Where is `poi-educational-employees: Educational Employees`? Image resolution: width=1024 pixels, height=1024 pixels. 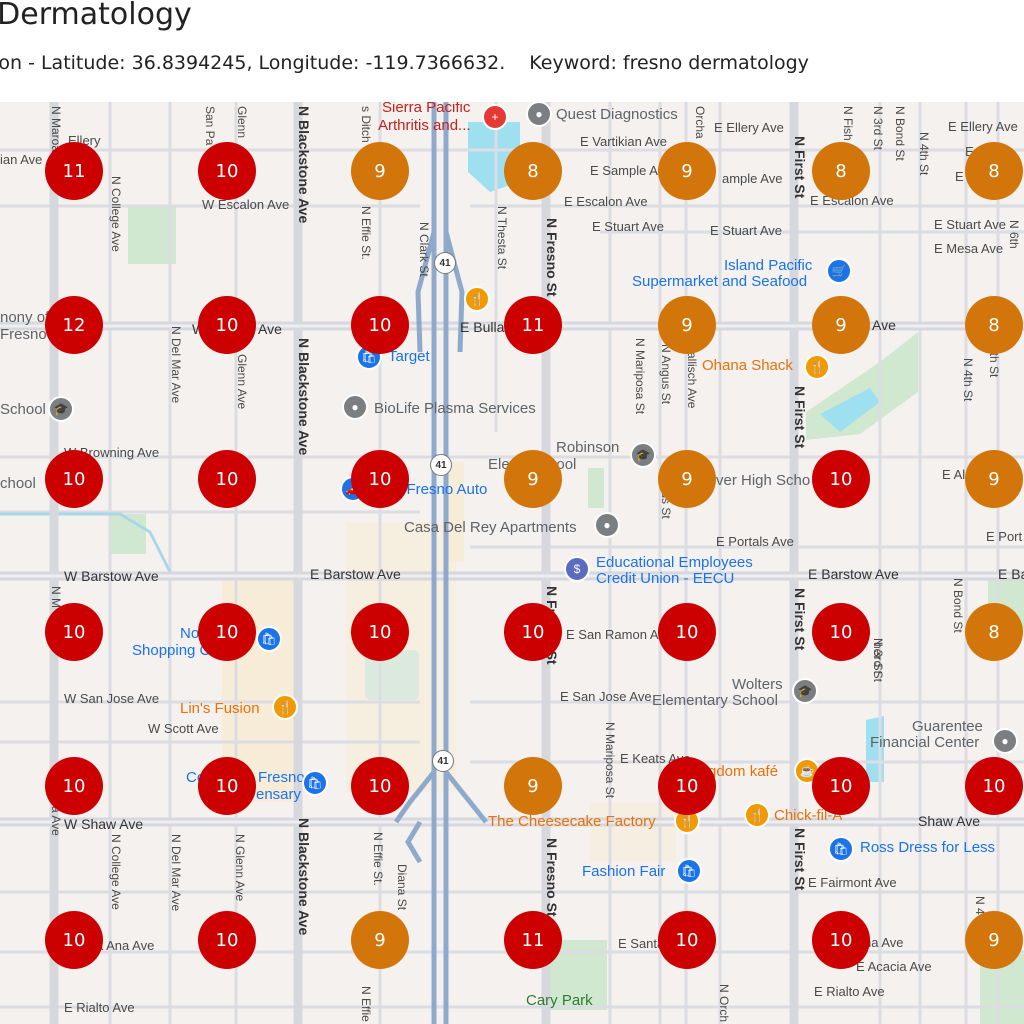
poi-educational-employees: Educational Employees is located at coordinates (674, 562).